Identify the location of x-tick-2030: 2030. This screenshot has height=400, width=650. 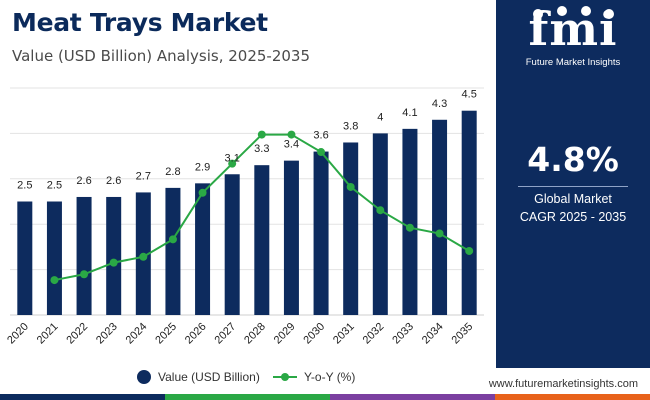
(314, 334).